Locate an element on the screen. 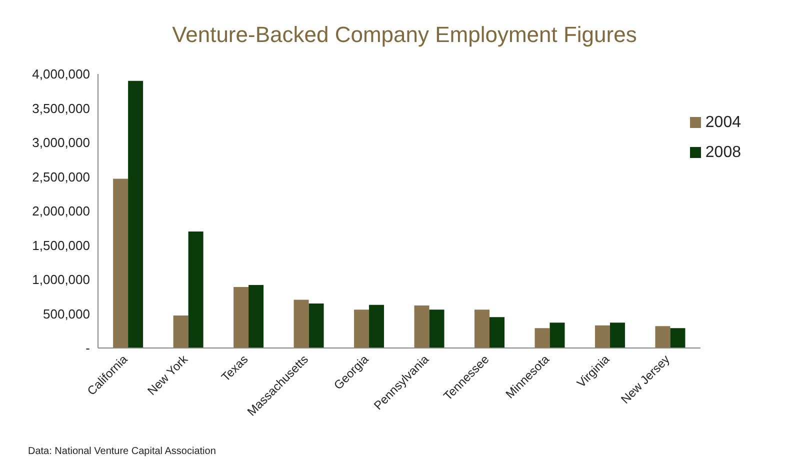 This screenshot has height=466, width=809. y-tick-label: 3,000,000 is located at coordinates (61, 142).